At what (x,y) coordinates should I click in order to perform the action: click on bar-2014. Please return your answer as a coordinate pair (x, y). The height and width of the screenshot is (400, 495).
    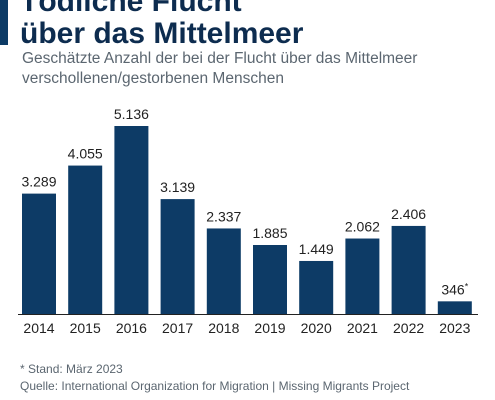
    Looking at the image, I should click on (39, 253).